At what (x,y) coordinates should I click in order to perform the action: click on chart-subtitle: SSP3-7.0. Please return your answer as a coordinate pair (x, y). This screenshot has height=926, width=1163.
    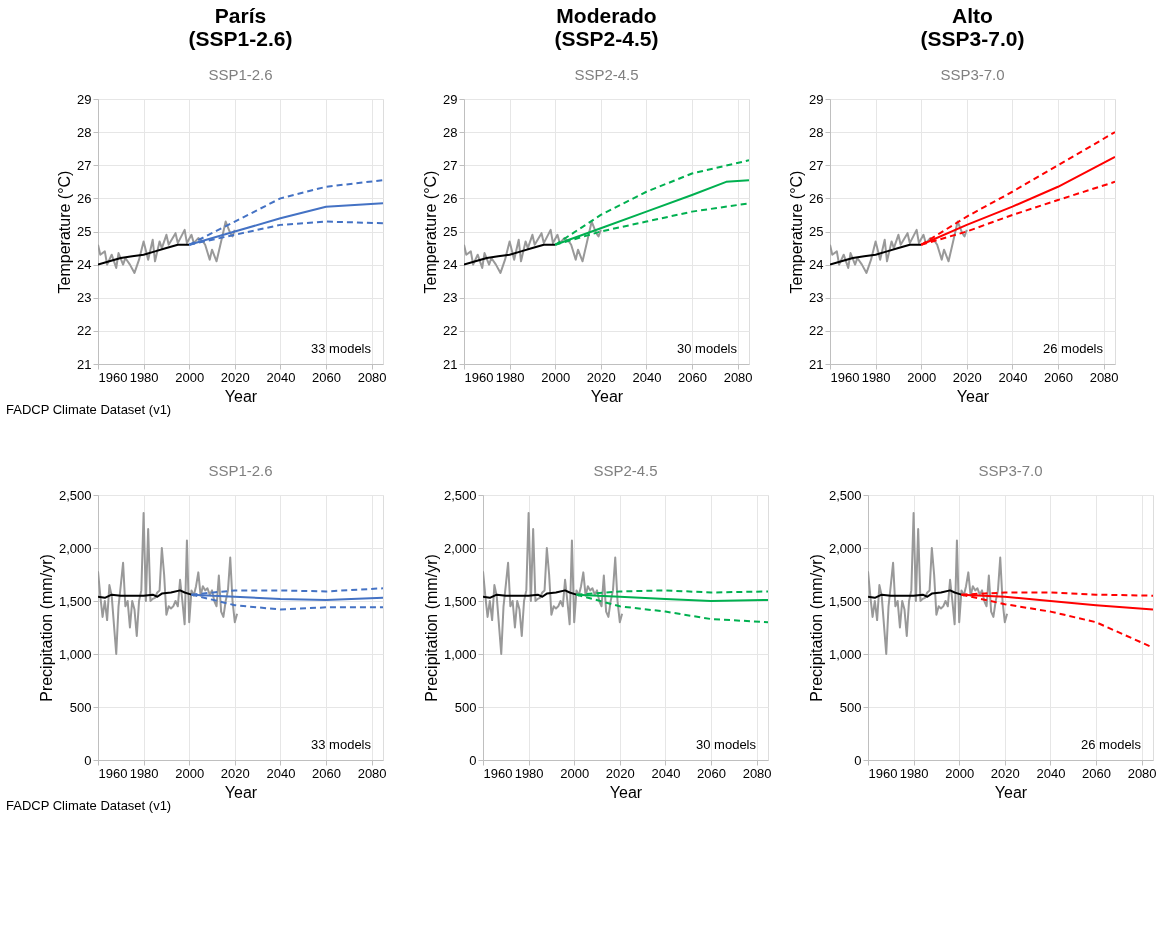
    Looking at the image, I should click on (972, 74).